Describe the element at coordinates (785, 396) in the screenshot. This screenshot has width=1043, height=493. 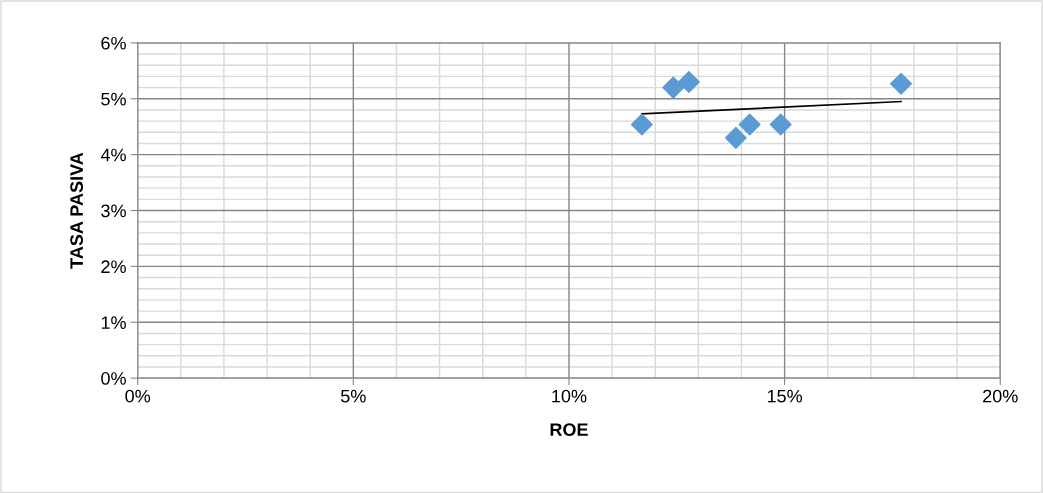
I see `x-tick-label: 15%` at that location.